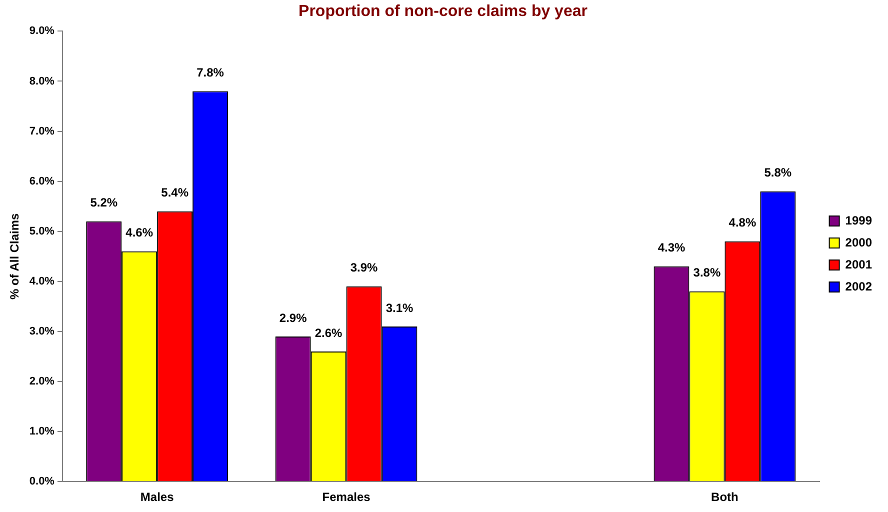  I want to click on y-tick-label: 0.0%, so click(42, 482).